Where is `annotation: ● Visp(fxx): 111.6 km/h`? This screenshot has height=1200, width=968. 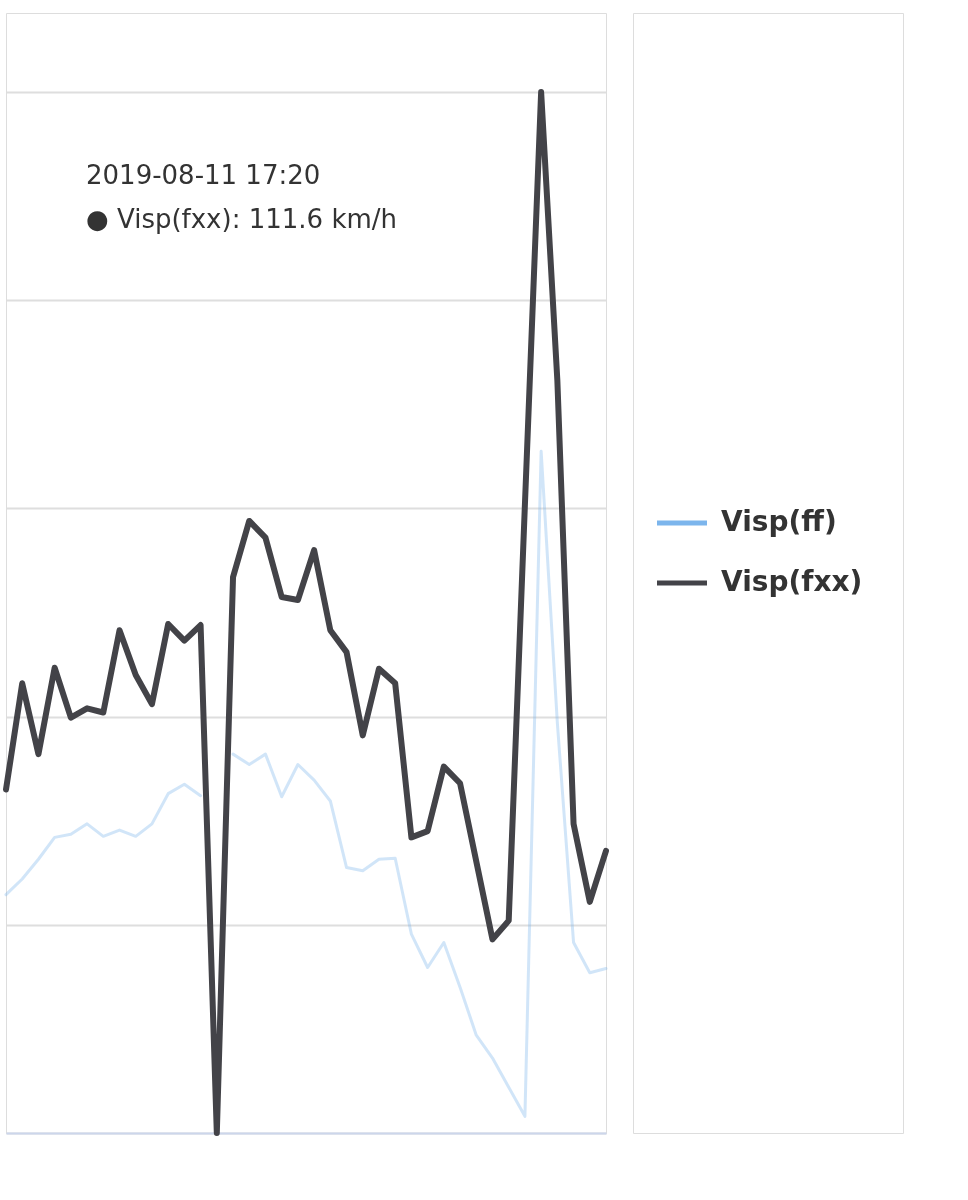 annotation: ● Visp(fxx): 111.6 km/h is located at coordinates (241, 219).